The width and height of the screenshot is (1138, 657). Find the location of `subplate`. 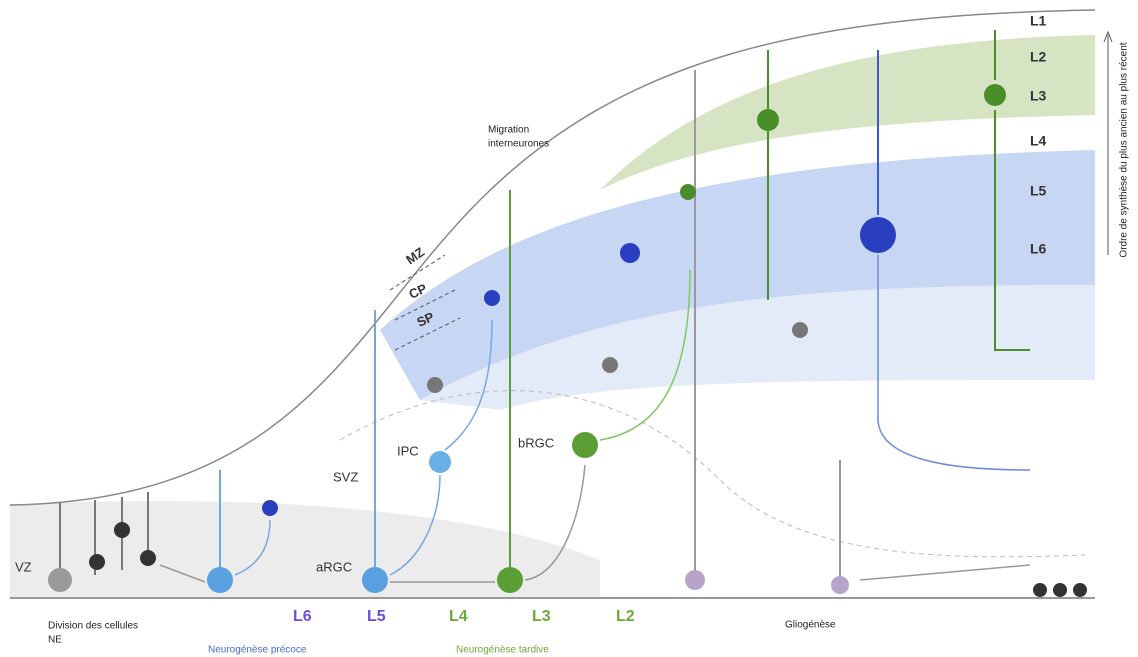

subplate is located at coordinates (757, 347).